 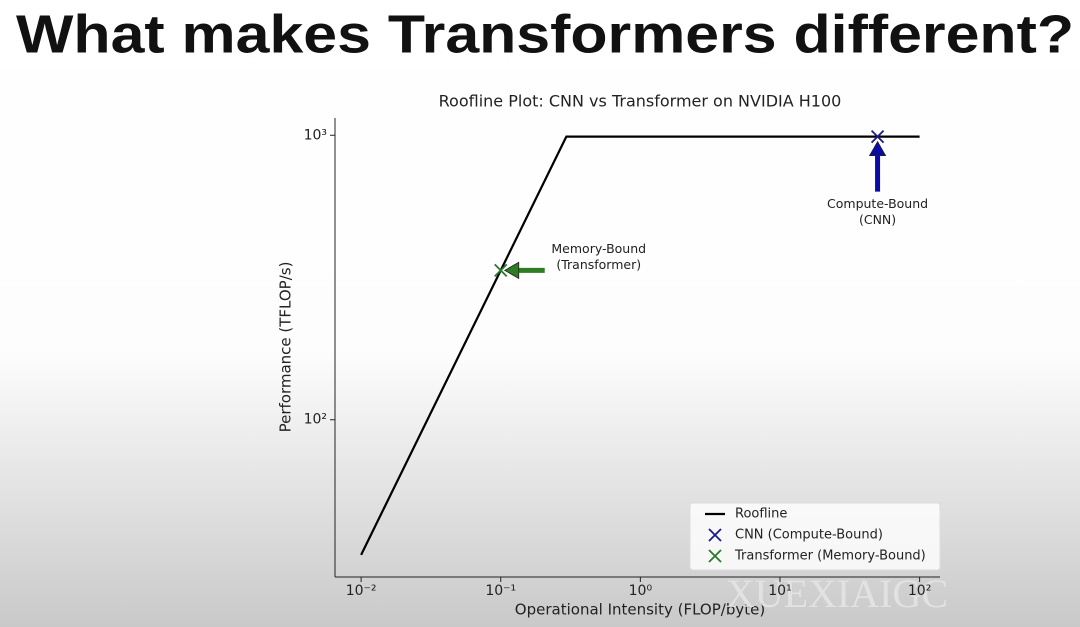 What do you see at coordinates (286, 347) in the screenshot?
I see `y-axis-label: Performance (TFLOP/s)` at bounding box center [286, 347].